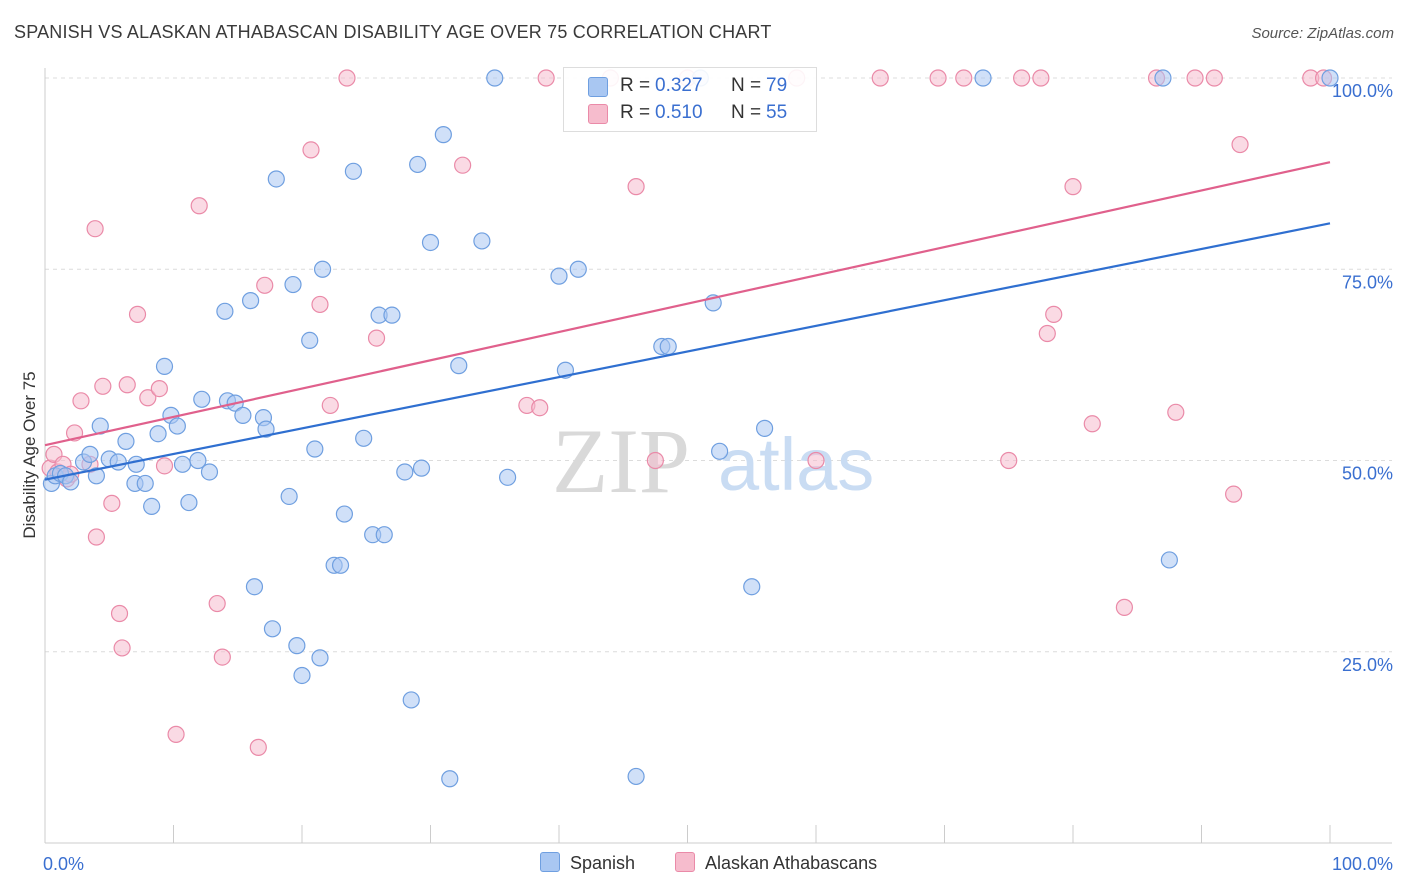 Image resolution: width=1406 pixels, height=892 pixels. Describe the element at coordinates (598, 87) in the screenshot. I see `legend-swatch-spanish` at that location.